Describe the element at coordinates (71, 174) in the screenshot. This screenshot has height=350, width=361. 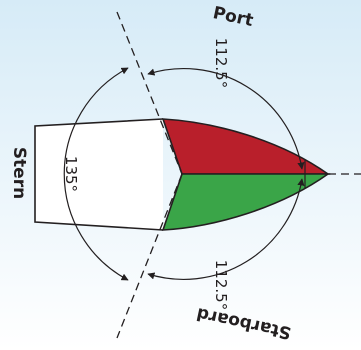
I see `stern-angle-label: 135°` at that location.